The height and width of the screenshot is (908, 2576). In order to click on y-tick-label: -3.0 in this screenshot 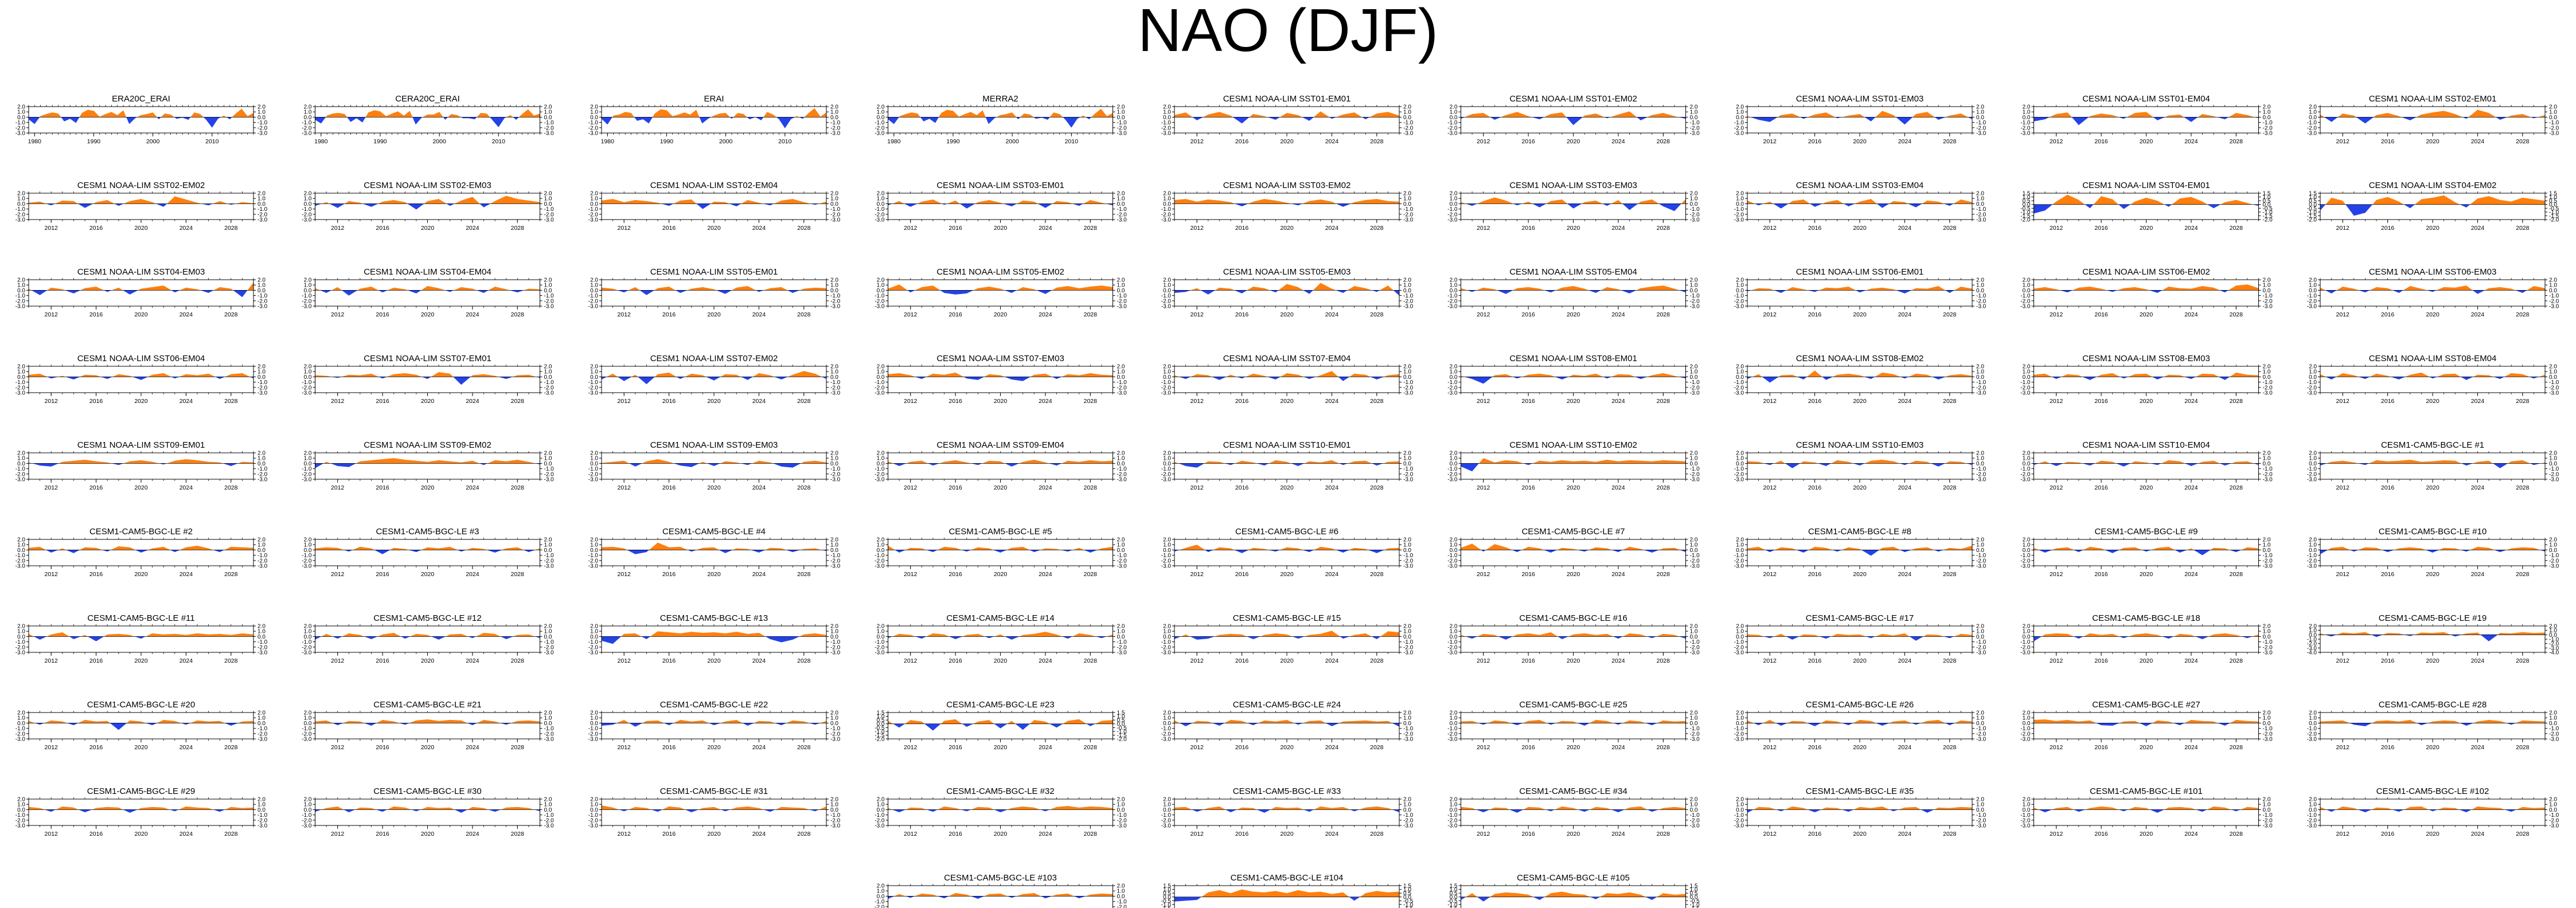, I will do `click(2026, 307)`.